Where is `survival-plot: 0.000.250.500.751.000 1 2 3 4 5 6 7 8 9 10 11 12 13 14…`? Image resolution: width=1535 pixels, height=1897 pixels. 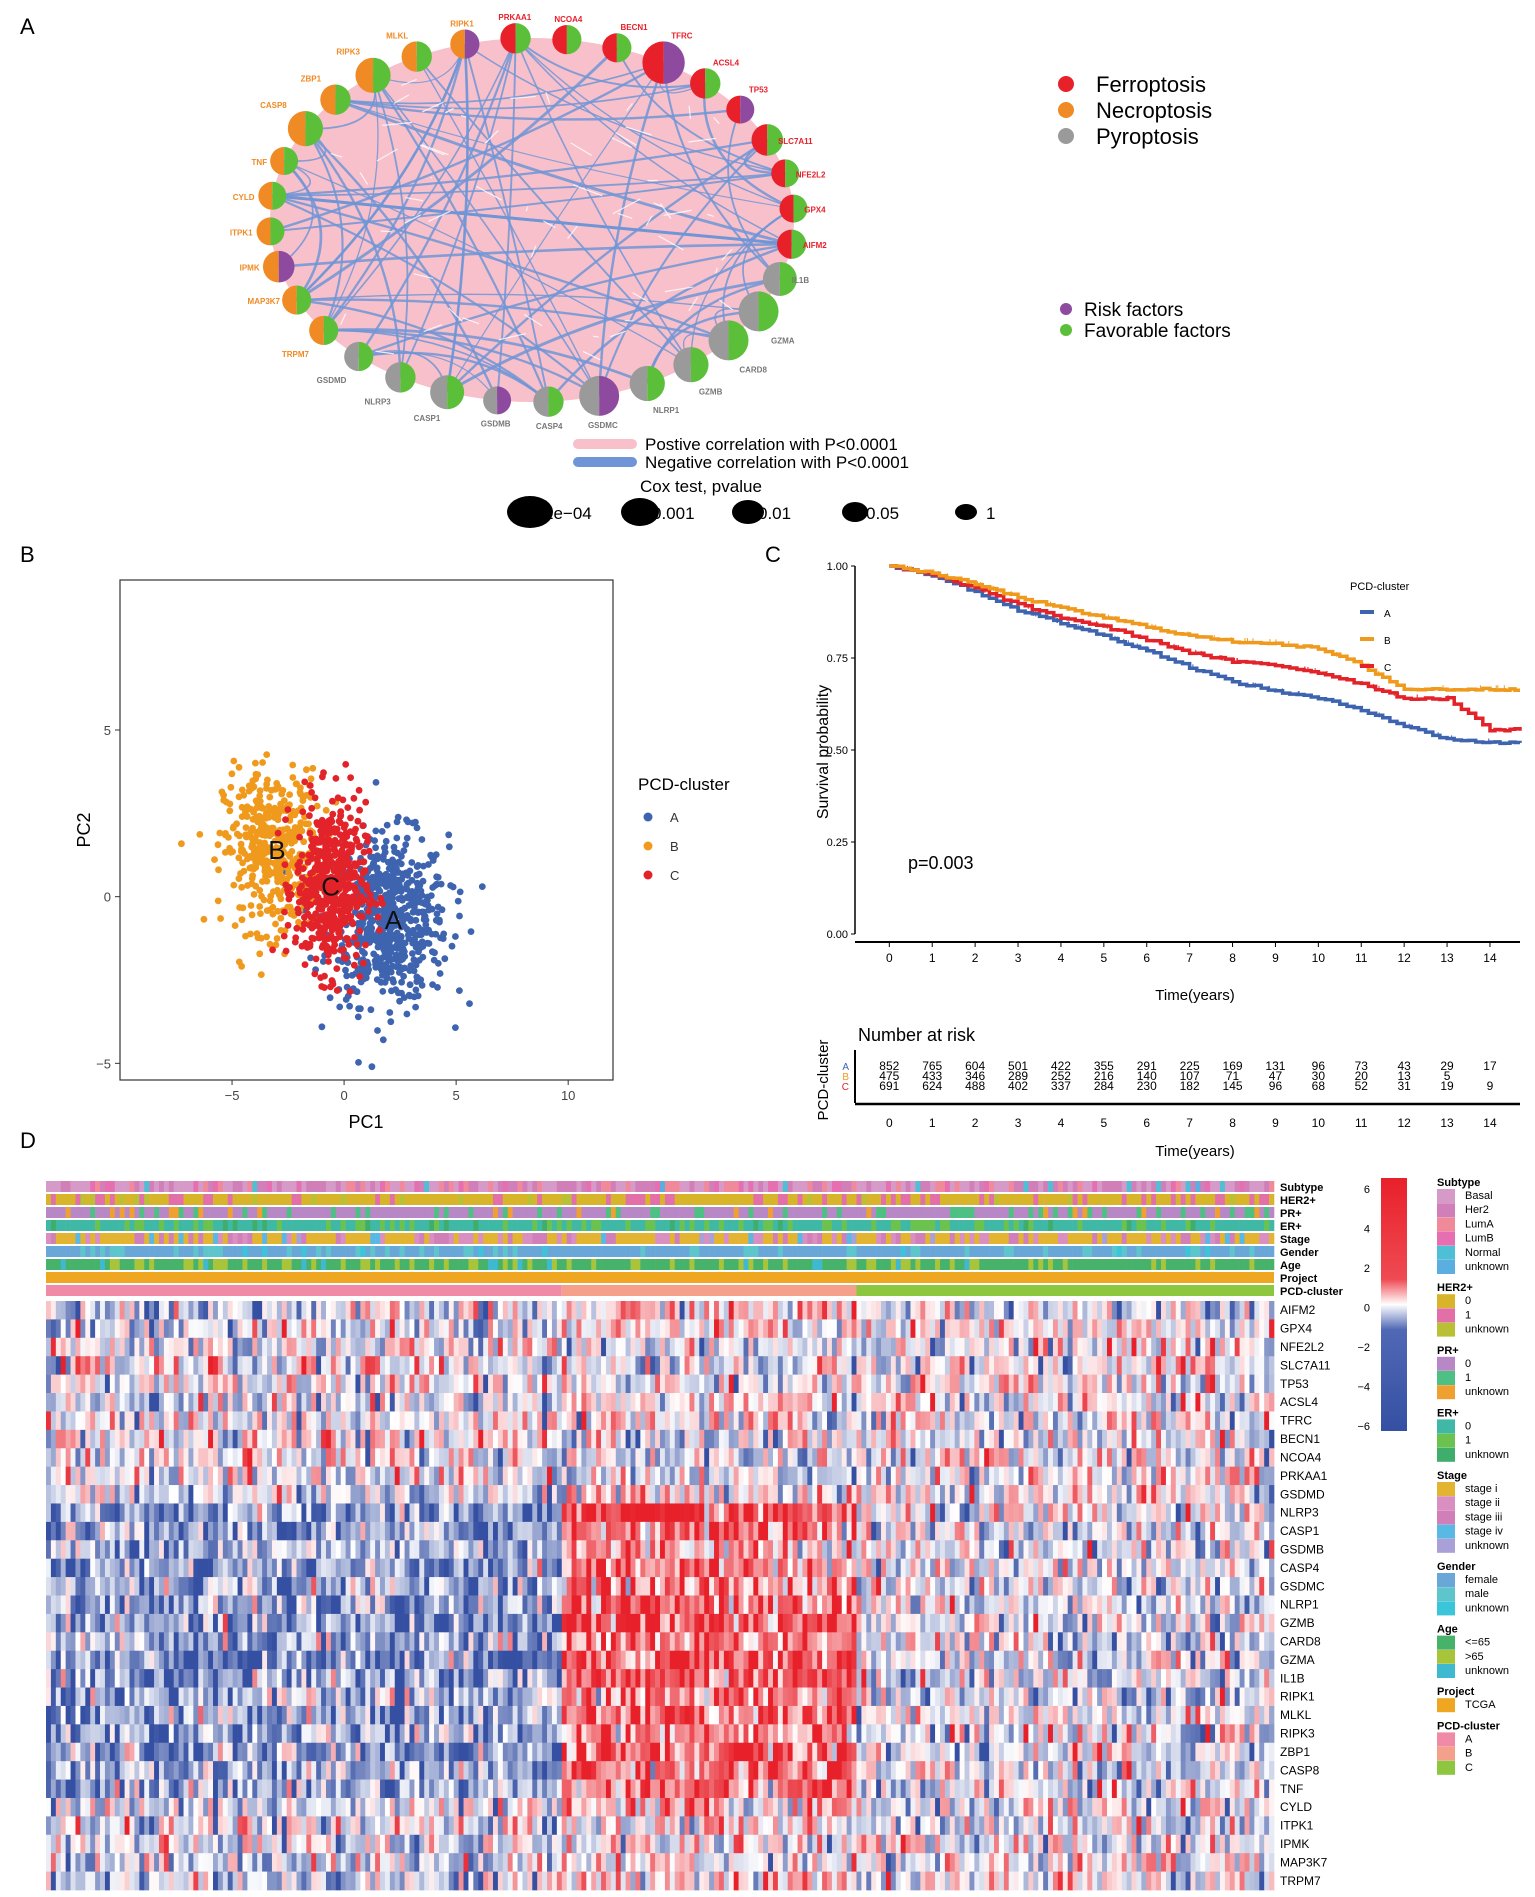
survival-plot: 0.000.250.500.751.000 1 2 3 4 5 6 7 8 9 10 11 12 13 14… is located at coordinates (1168, 860).